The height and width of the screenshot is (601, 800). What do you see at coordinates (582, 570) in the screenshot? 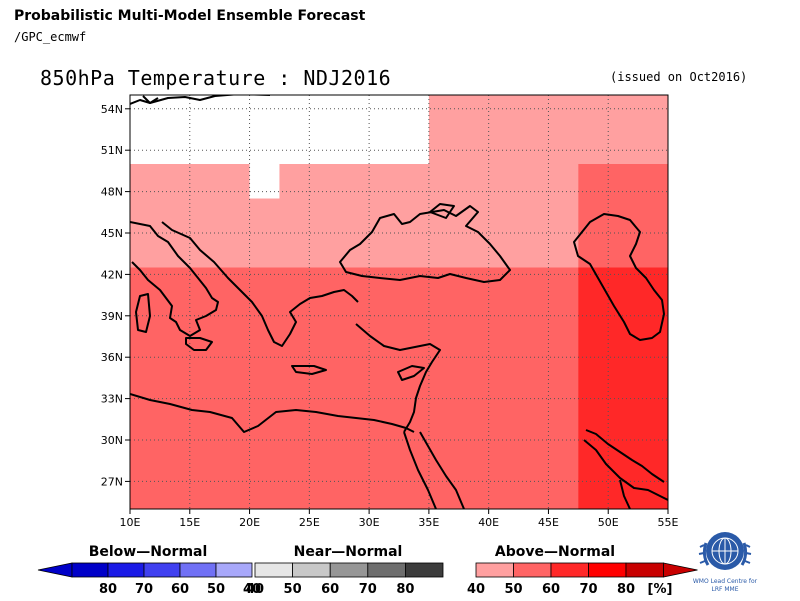
I see `colorbar-above-normal: Above—Normal 40 50 60 70 80 [%]` at bounding box center [582, 570].